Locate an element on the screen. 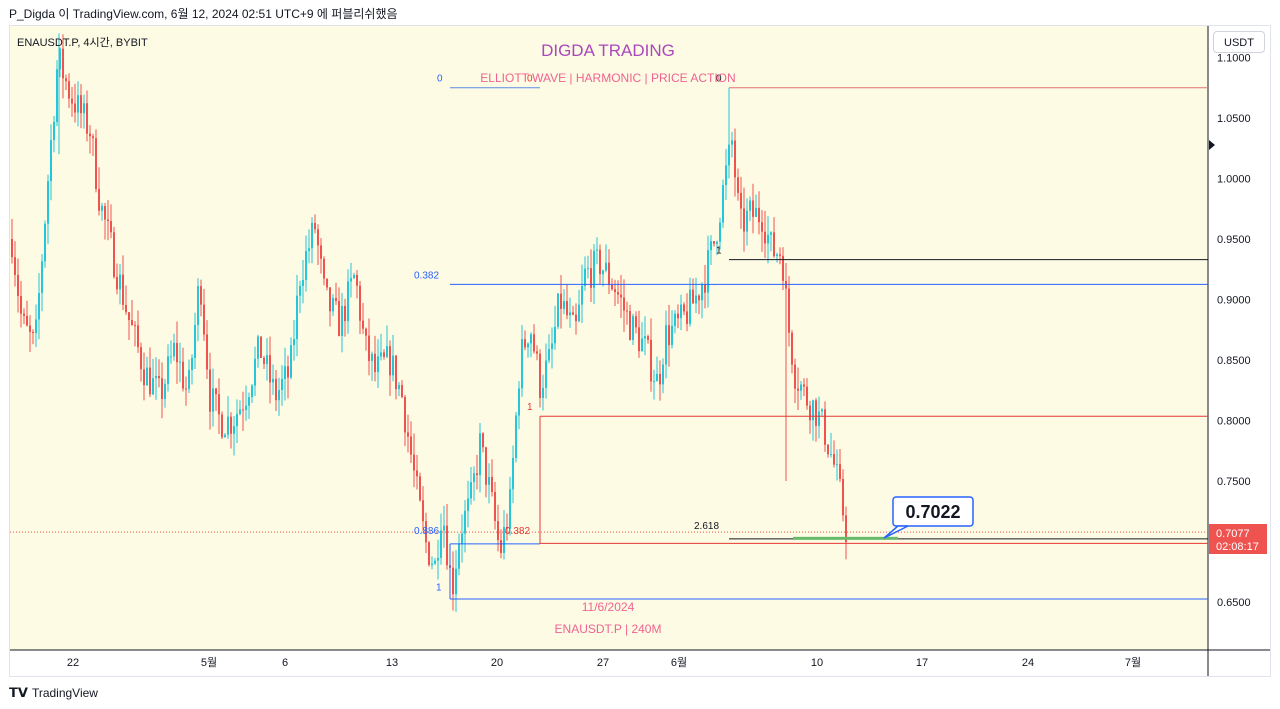 The image size is (1280, 709). tradingview-logo-icon: 𝗧𝗩 is located at coordinates (18, 692).